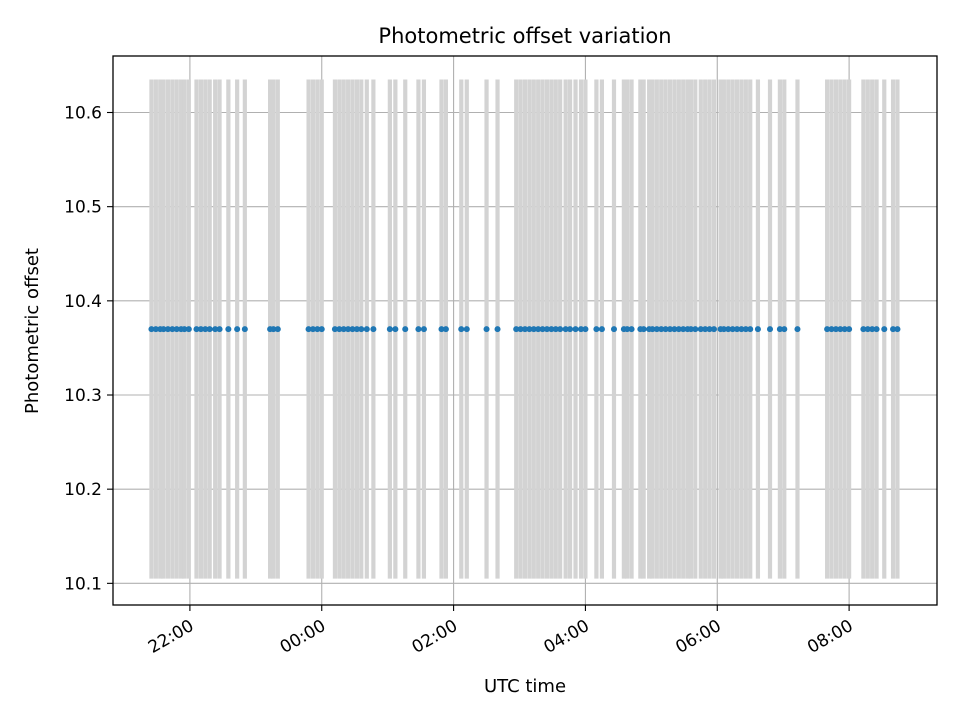  I want to click on chart-title: Photometric offset variation, so click(524, 36).